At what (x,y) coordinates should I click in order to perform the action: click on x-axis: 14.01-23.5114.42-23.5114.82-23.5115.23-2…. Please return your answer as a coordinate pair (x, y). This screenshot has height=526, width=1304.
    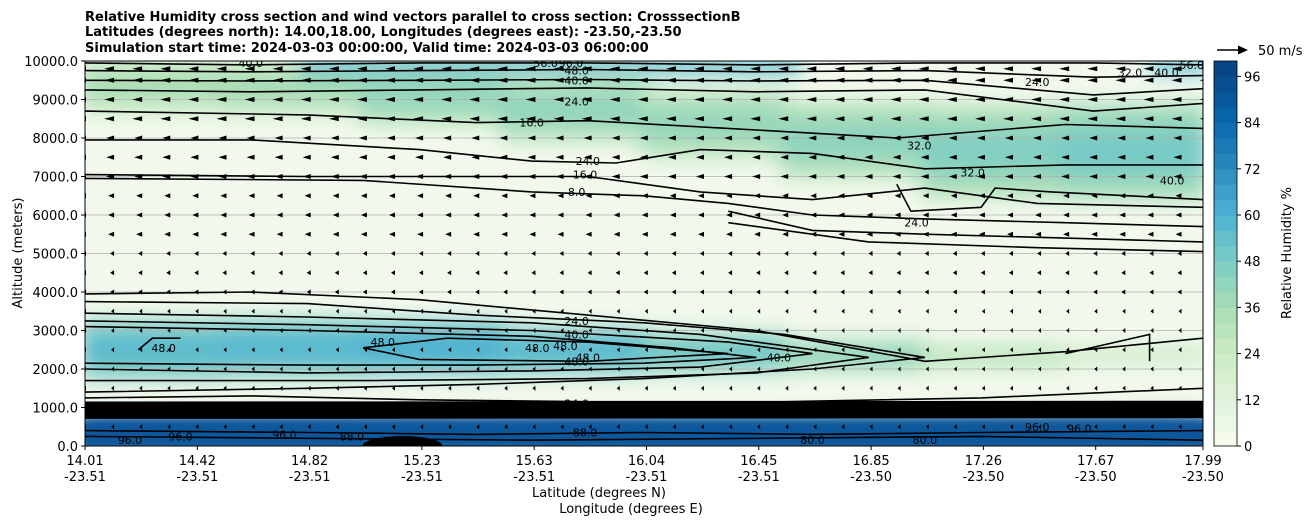
    Looking at the image, I should click on (644, 465).